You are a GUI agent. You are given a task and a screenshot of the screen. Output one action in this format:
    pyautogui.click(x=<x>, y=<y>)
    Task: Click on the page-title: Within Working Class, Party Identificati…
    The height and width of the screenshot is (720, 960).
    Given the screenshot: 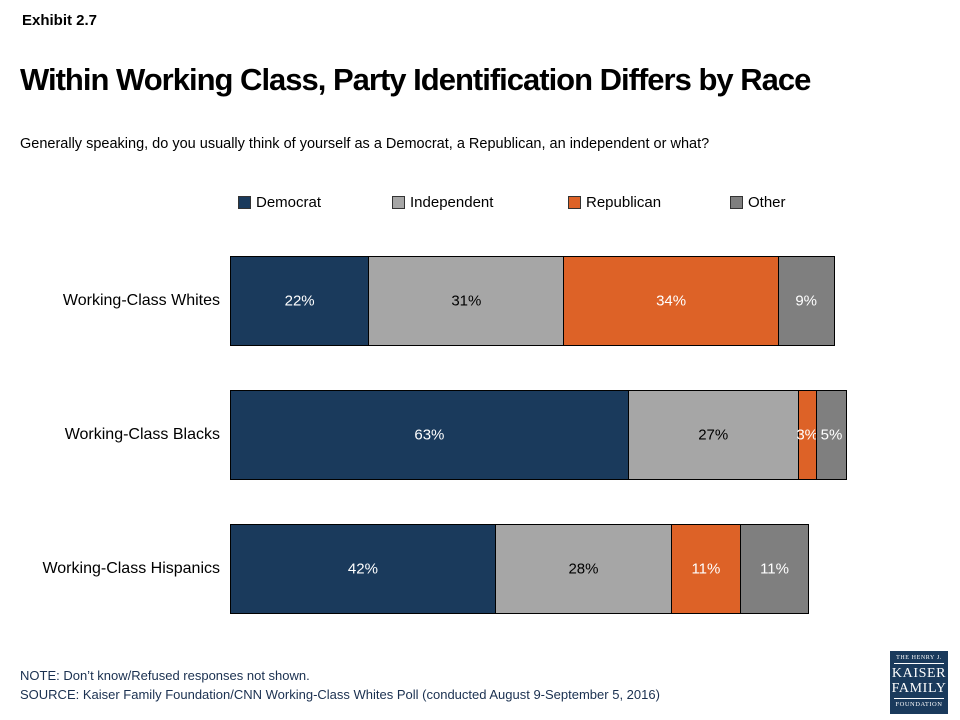 What is the action you would take?
    pyautogui.click(x=415, y=79)
    